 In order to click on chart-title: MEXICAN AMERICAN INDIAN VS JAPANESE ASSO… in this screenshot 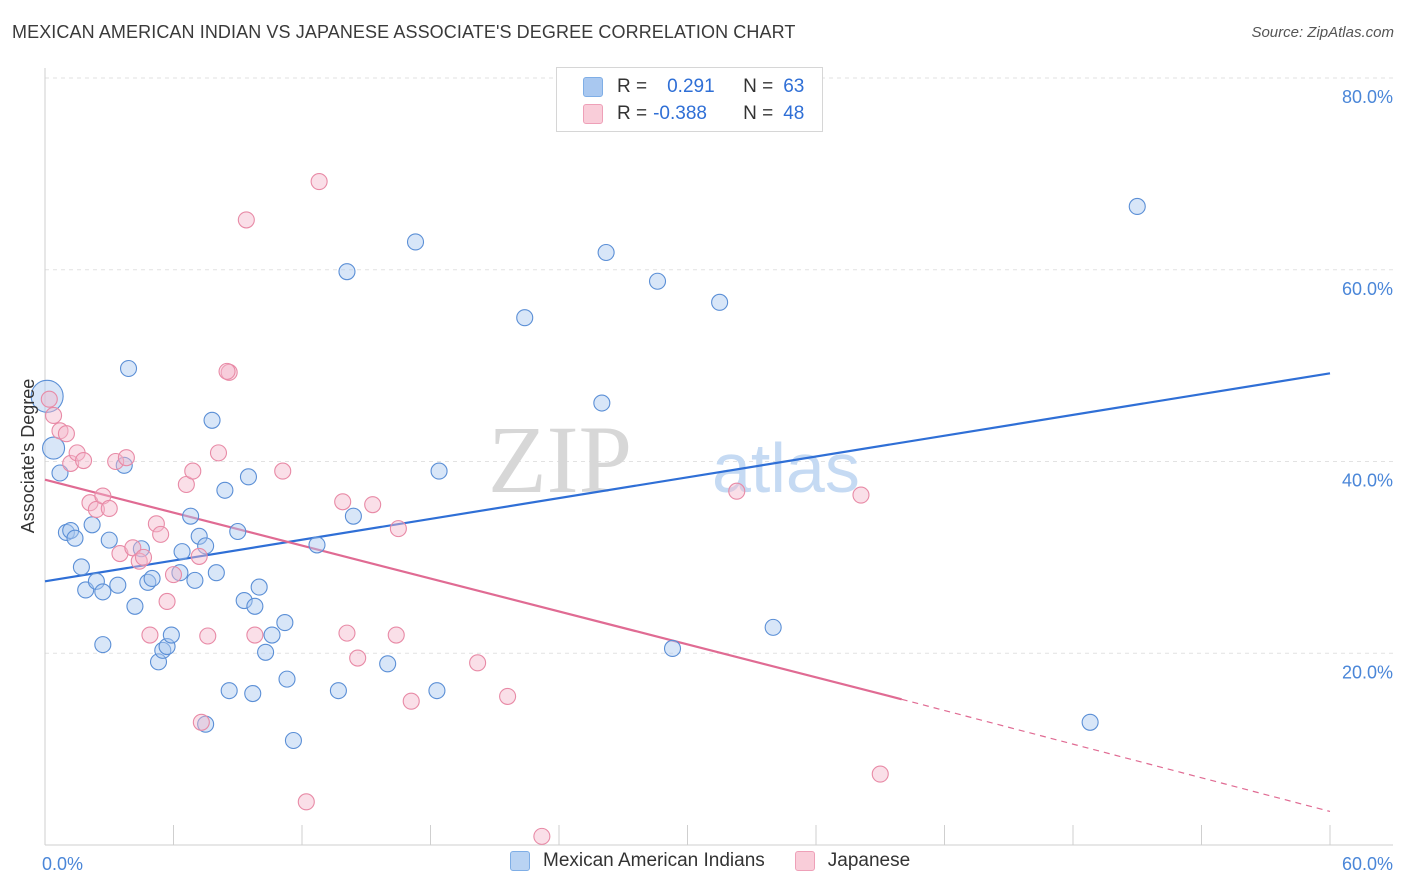, I will do `click(404, 32)`.